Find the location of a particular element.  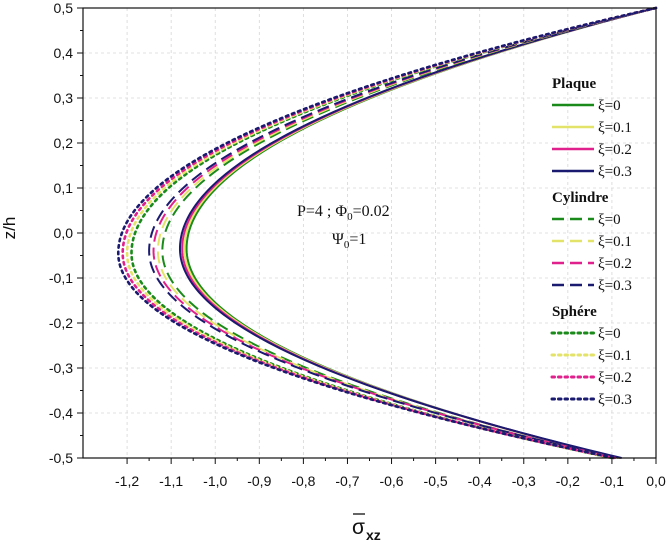

legend-group-plaque: Plaque is located at coordinates (574, 84).